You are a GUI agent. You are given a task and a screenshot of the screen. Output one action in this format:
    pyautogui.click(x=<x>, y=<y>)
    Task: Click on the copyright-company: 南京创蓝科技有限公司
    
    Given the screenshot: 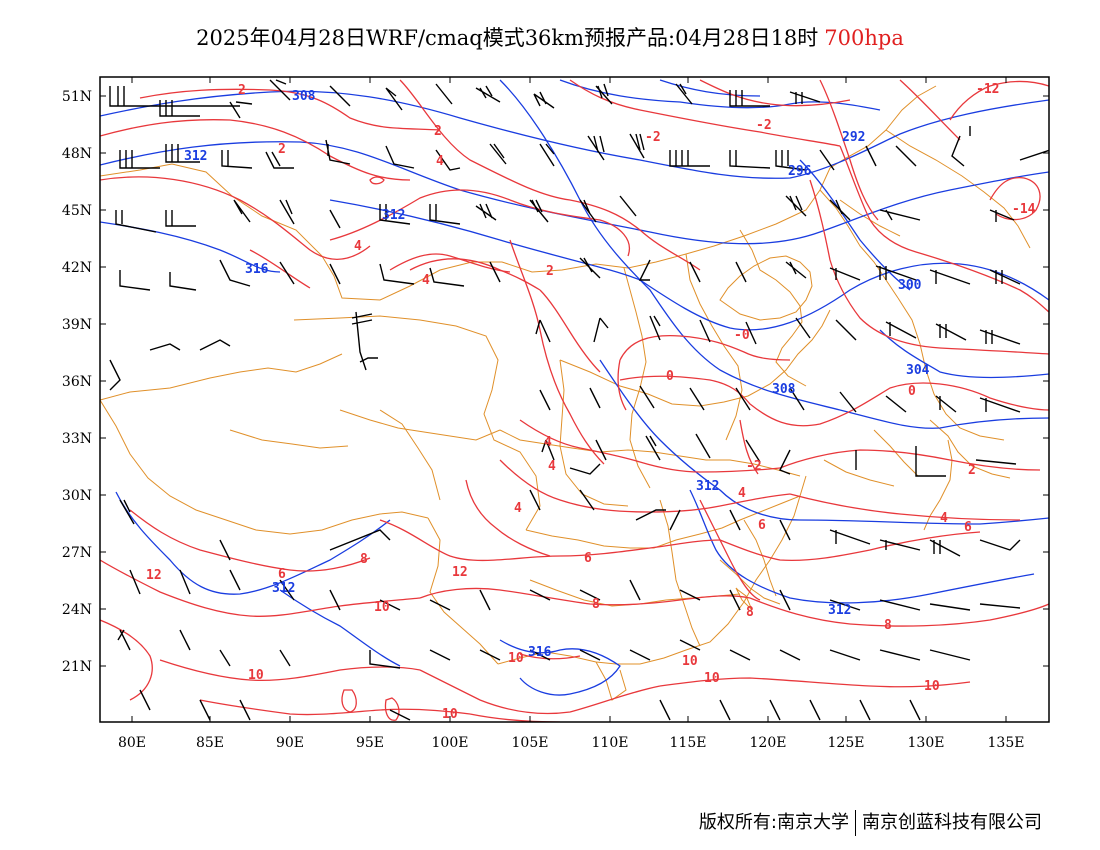 What is the action you would take?
    pyautogui.click(x=952, y=822)
    